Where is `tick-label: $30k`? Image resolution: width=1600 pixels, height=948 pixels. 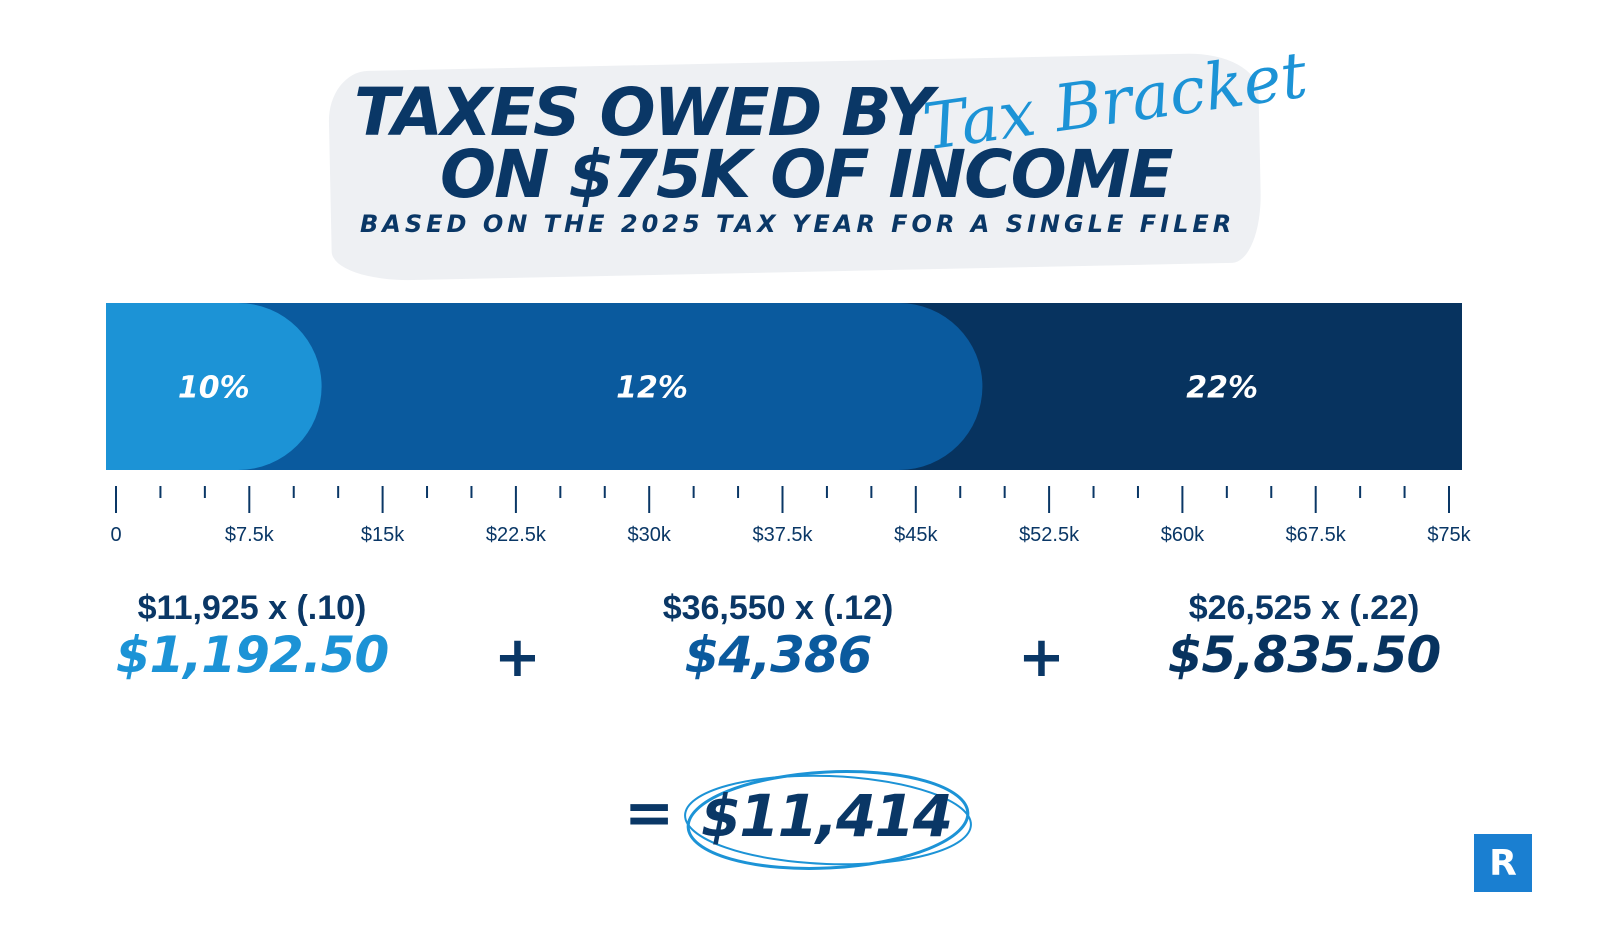 tick-label: $30k is located at coordinates (650, 535).